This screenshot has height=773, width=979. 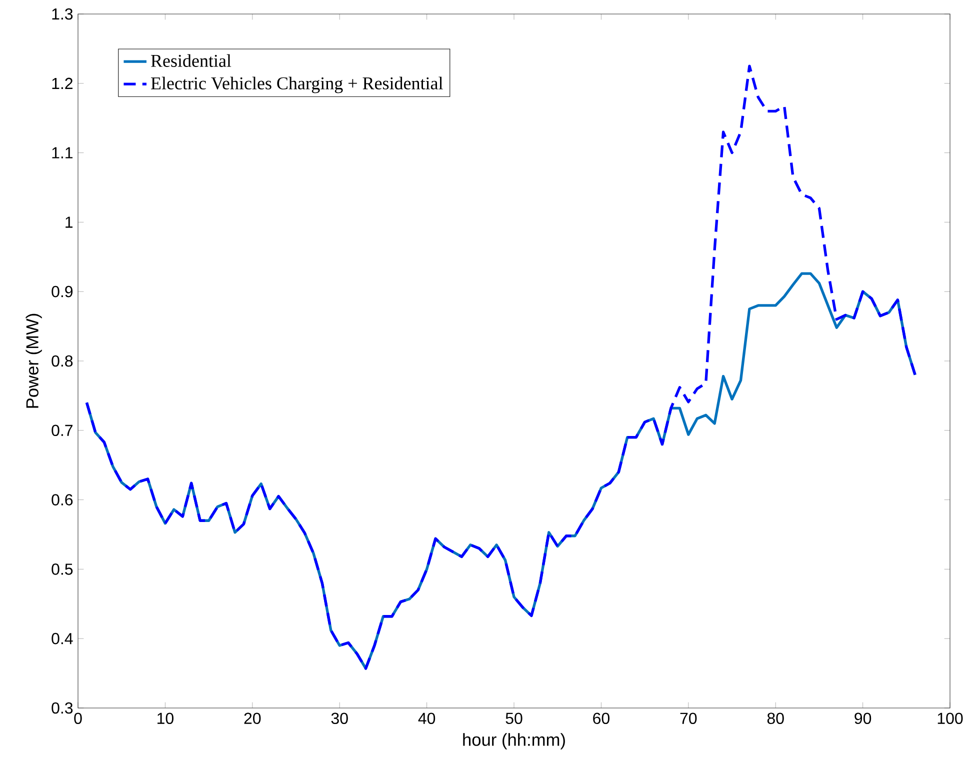 I want to click on y-tick-label: 0.9, so click(x=62, y=292).